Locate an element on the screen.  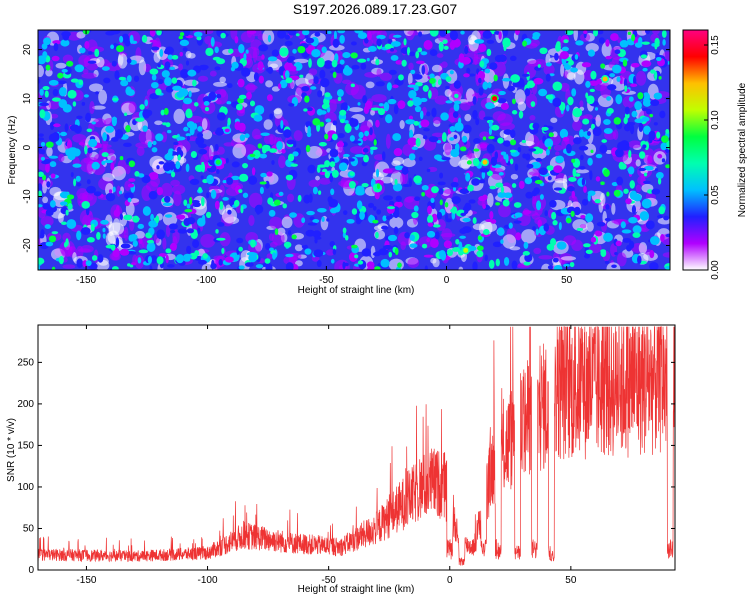
x-tick-label: -50 is located at coordinates (326, 280).